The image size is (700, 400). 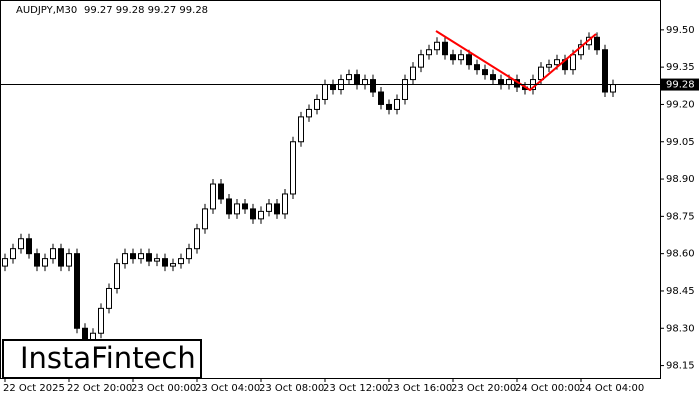 What do you see at coordinates (680, 67) in the screenshot?
I see `y-tick-label: 99.35` at bounding box center [680, 67].